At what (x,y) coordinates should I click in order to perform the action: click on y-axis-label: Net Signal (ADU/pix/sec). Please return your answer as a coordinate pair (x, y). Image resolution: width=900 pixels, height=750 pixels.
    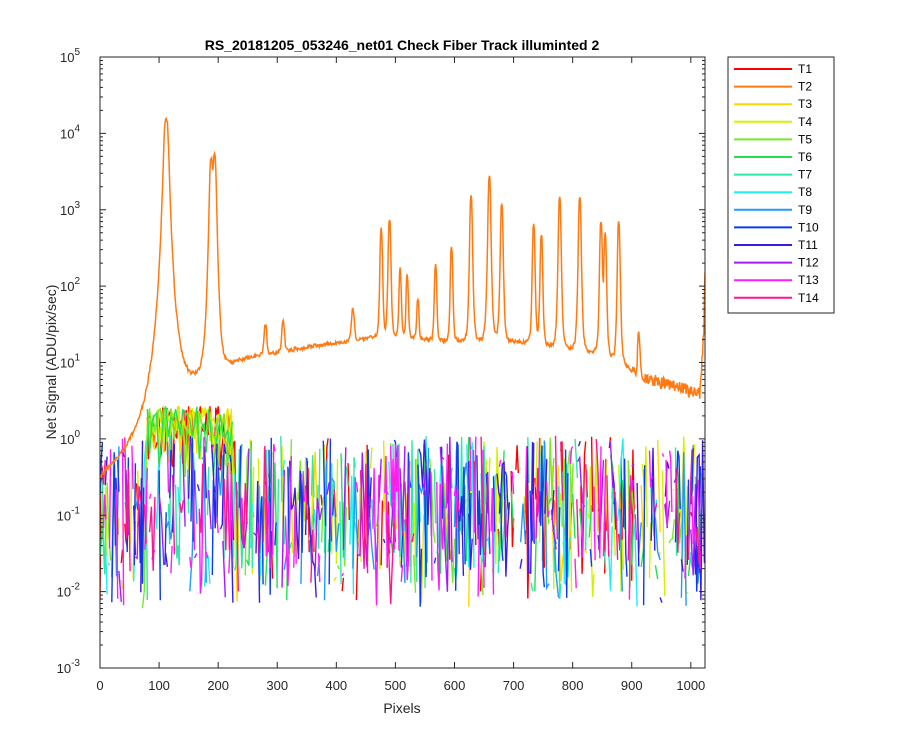
    Looking at the image, I should click on (51, 362).